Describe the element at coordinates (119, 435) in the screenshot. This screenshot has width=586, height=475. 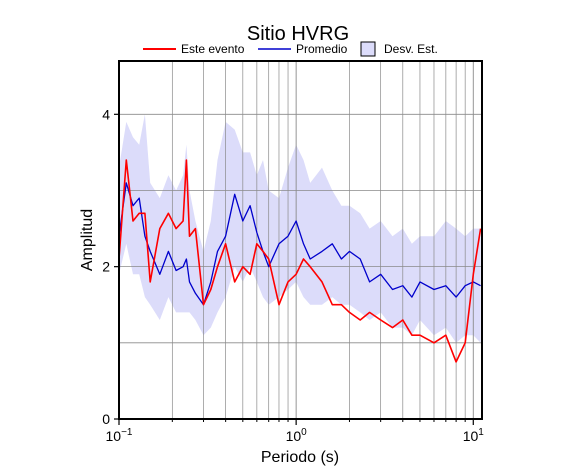
I see `x-tick-label: 10⁻¹` at that location.